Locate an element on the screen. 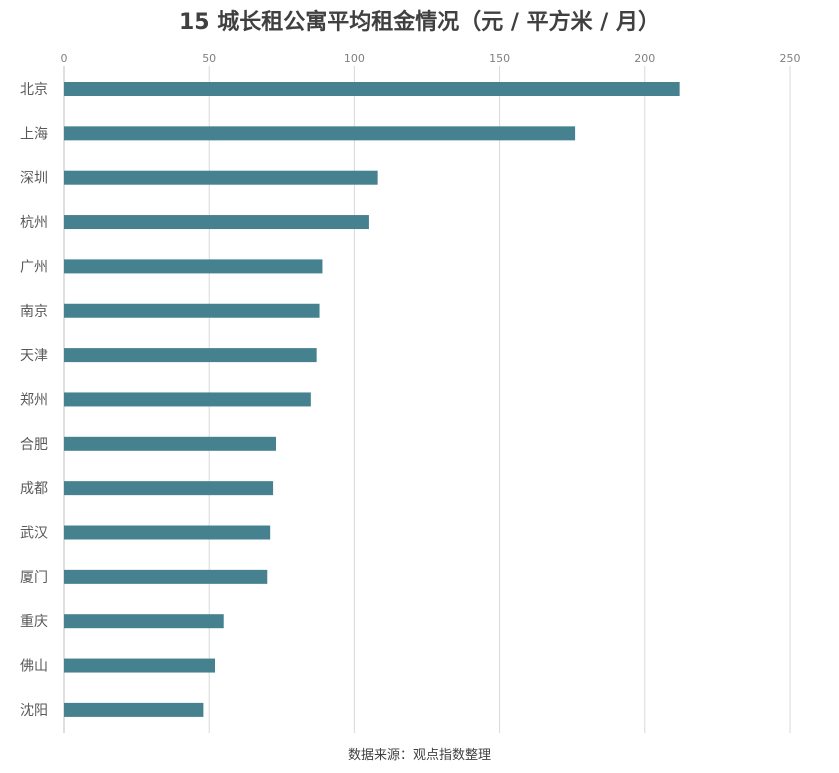 The width and height of the screenshot is (839, 773). category-label: 厦门 is located at coordinates (34, 578).